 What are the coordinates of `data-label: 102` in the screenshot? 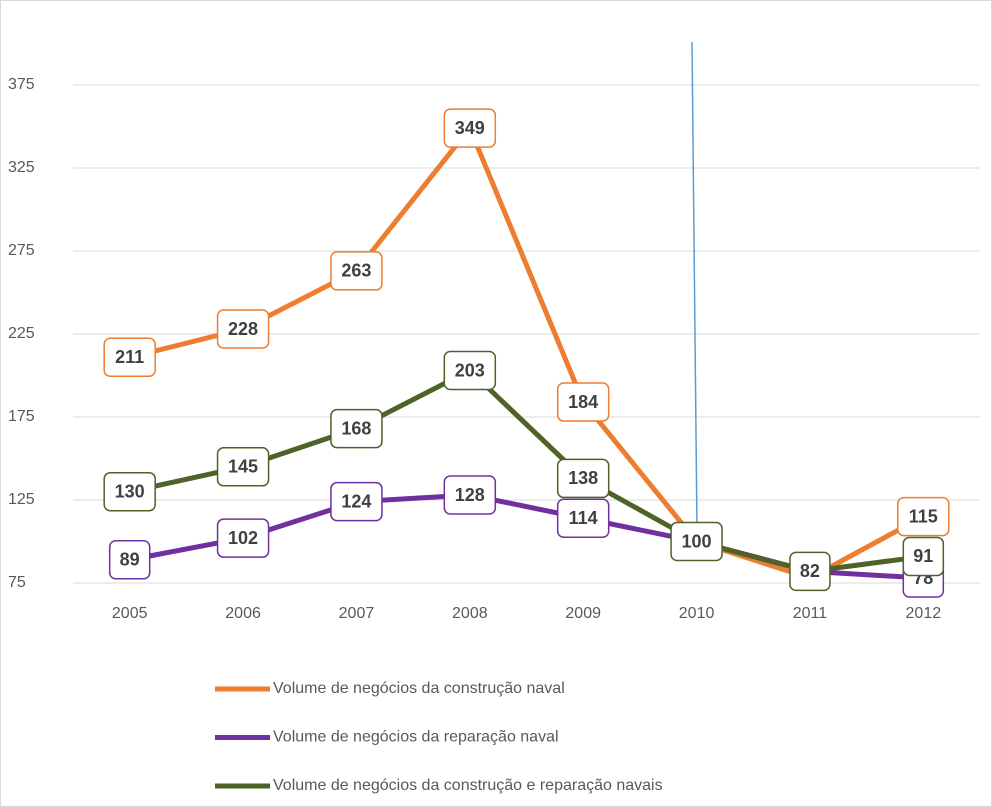 It's located at (243, 538).